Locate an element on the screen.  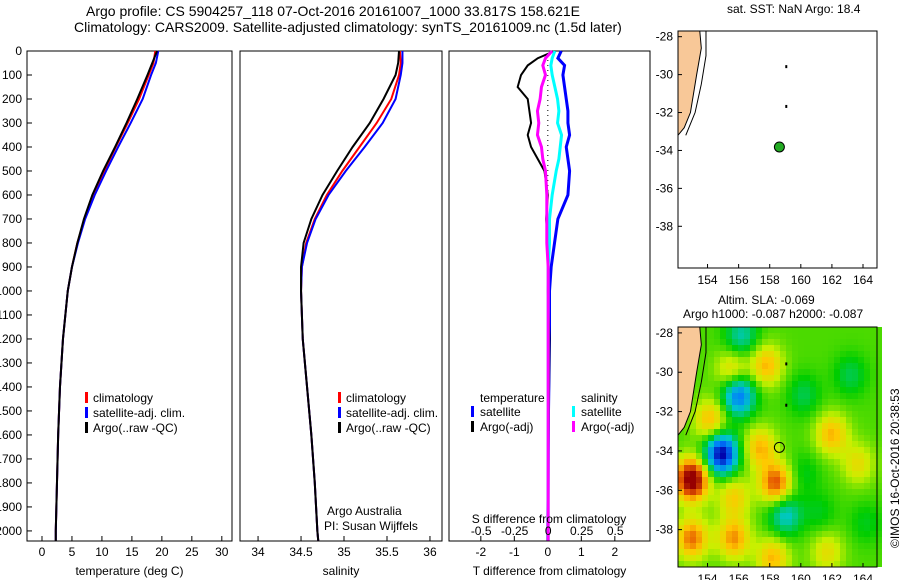
x-tick-label: 154 is located at coordinates (708, 576).